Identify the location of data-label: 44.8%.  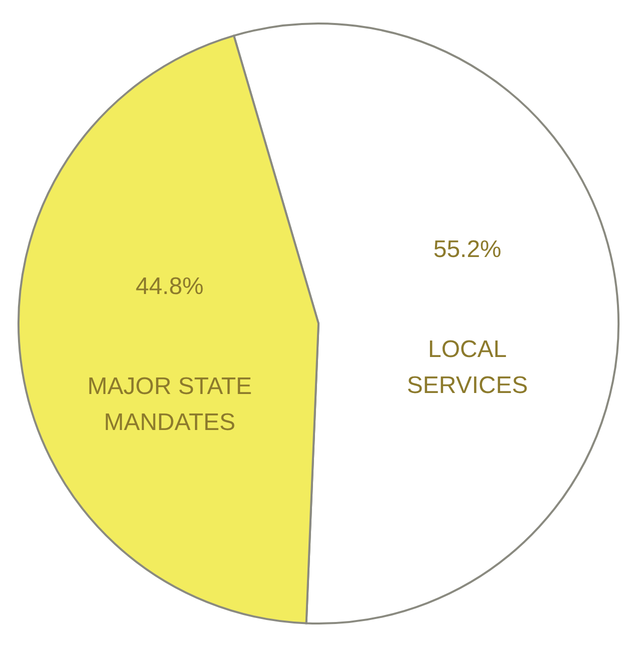
(170, 286).